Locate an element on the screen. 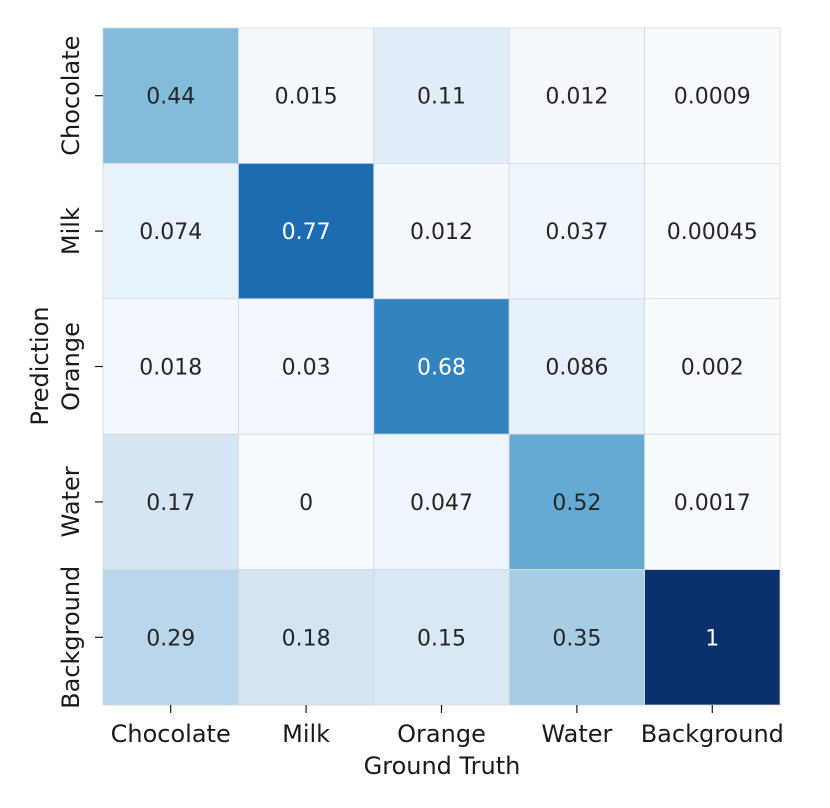 This screenshot has height=808, width=830. x-tick-label: Chocolate is located at coordinates (171, 734).